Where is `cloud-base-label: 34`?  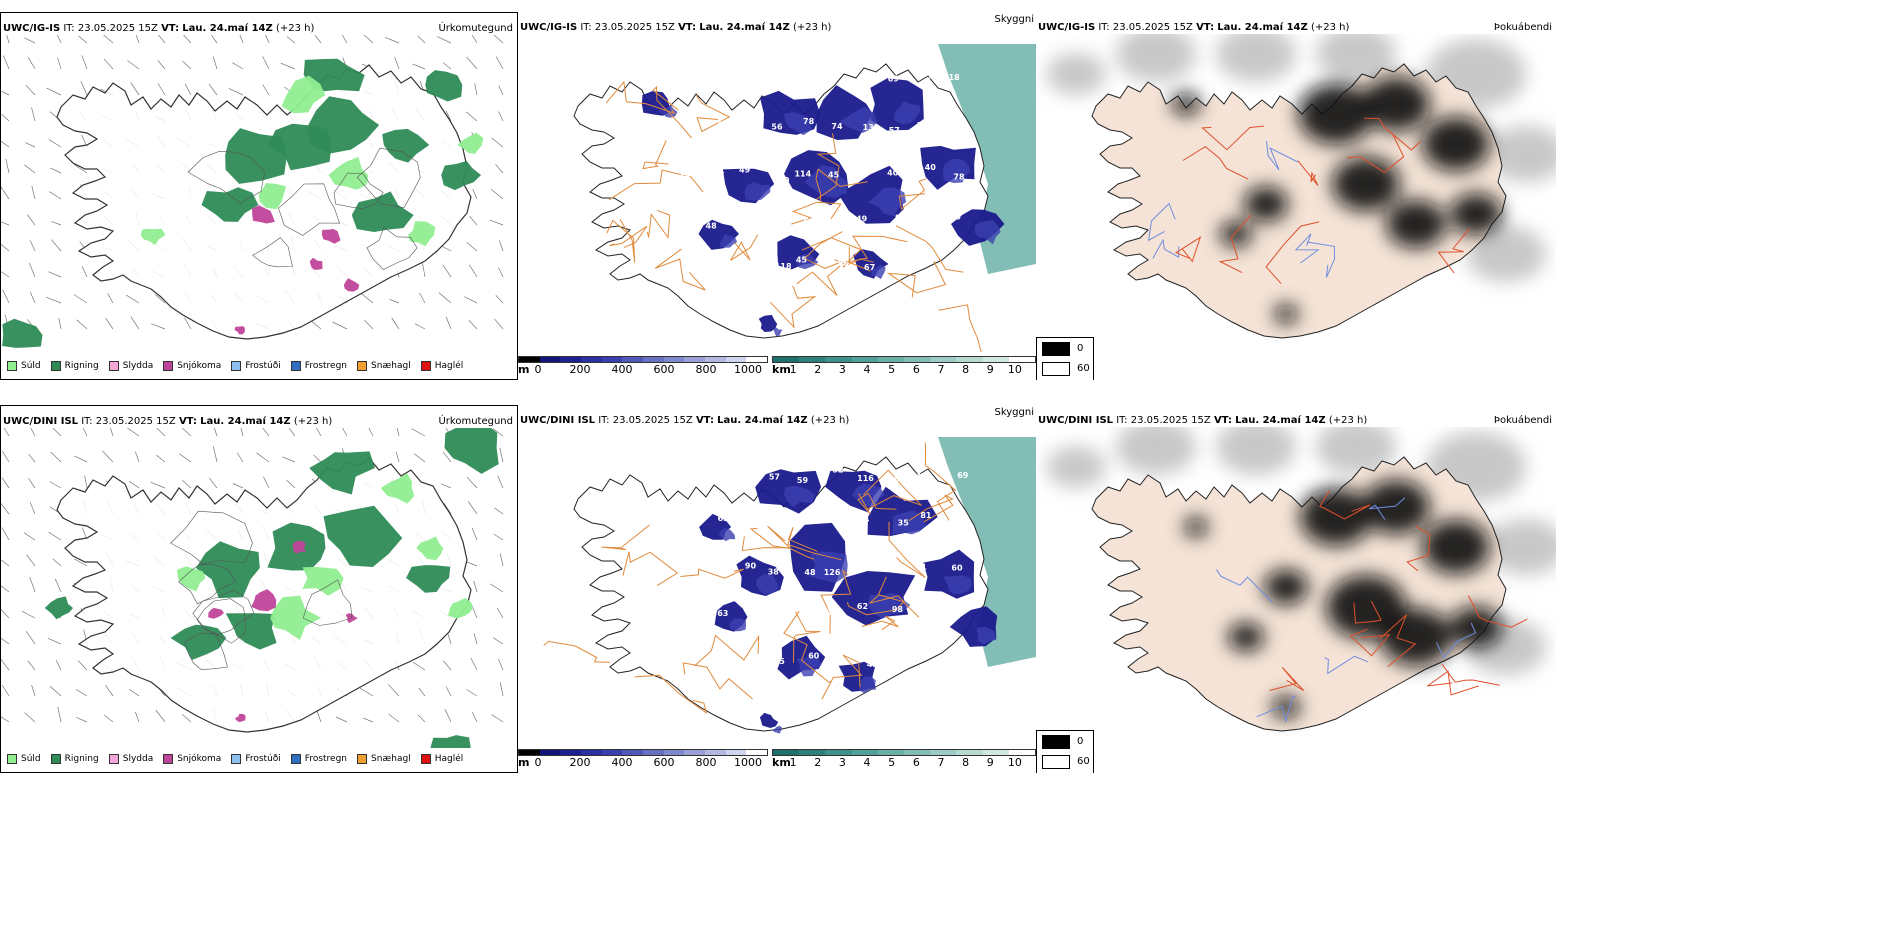 cloud-base-label: 34 is located at coordinates (864, 519).